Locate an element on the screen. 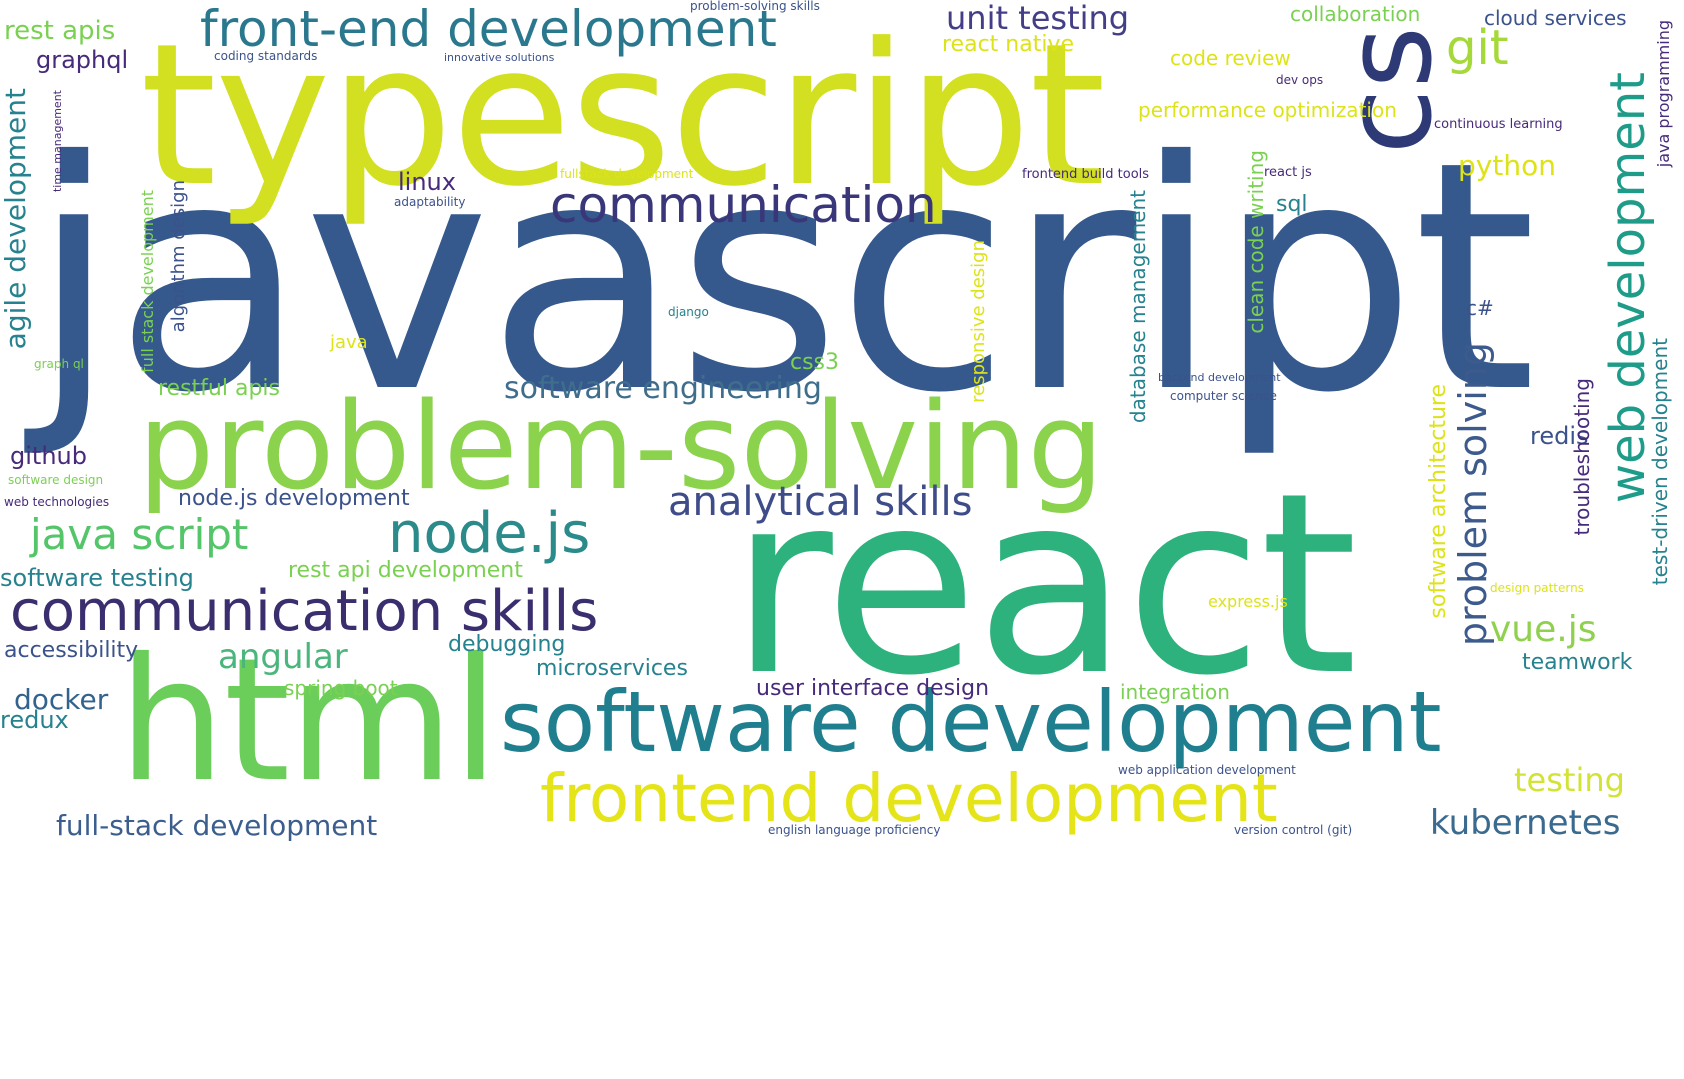  word-front-end-development: front-end development is located at coordinates (488, 29).